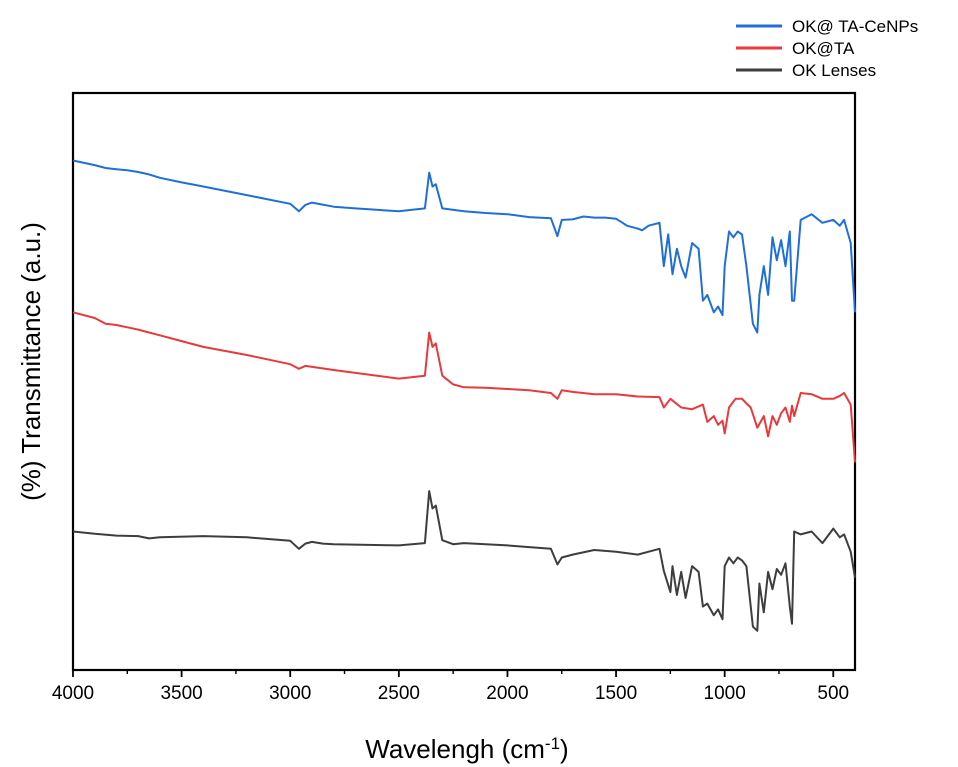  I want to click on x-tick-label: 3000, so click(290, 693).